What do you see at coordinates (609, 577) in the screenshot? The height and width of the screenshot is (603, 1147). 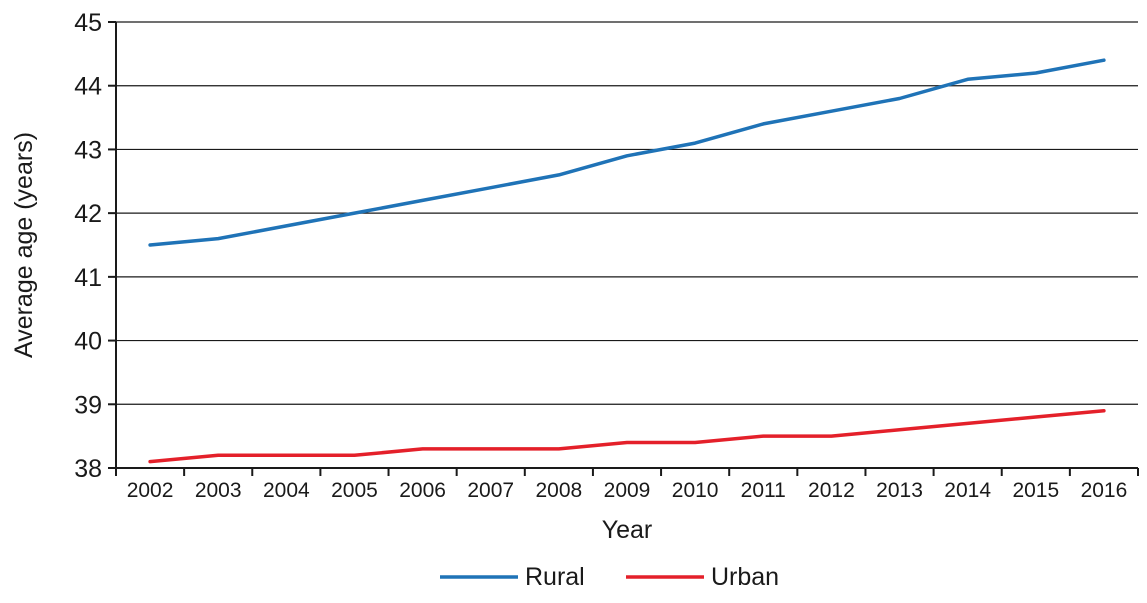 I see `legend: Rural Urban` at bounding box center [609, 577].